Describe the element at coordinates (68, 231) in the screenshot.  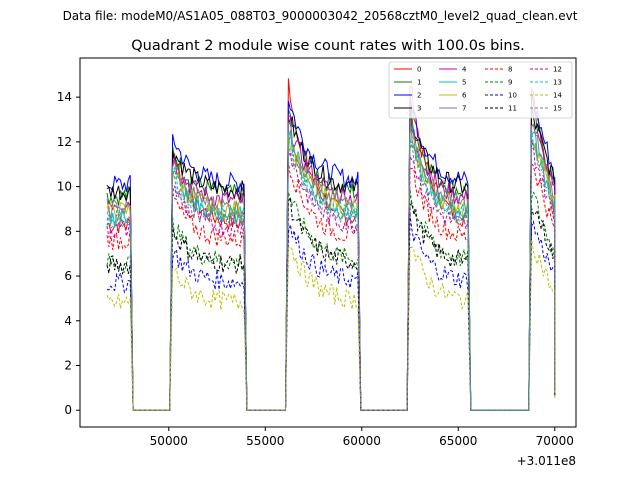
I see `y-tick-label: 8` at that location.